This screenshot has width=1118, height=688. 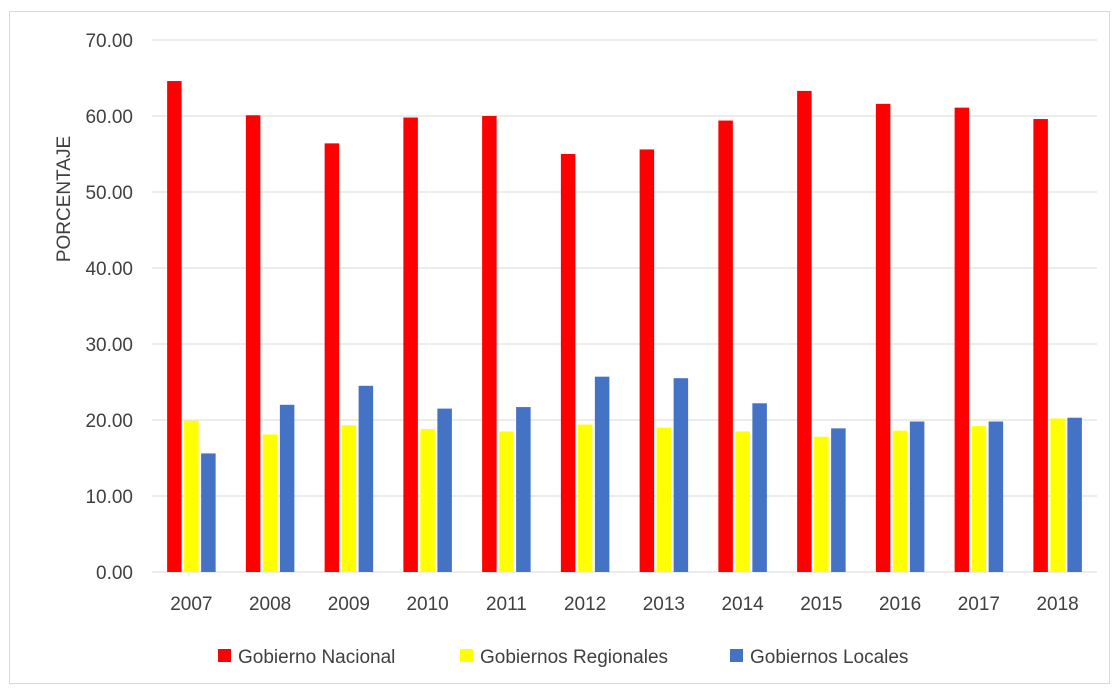 What do you see at coordinates (253, 344) in the screenshot?
I see `bar-gobierno-nacional-2008` at bounding box center [253, 344].